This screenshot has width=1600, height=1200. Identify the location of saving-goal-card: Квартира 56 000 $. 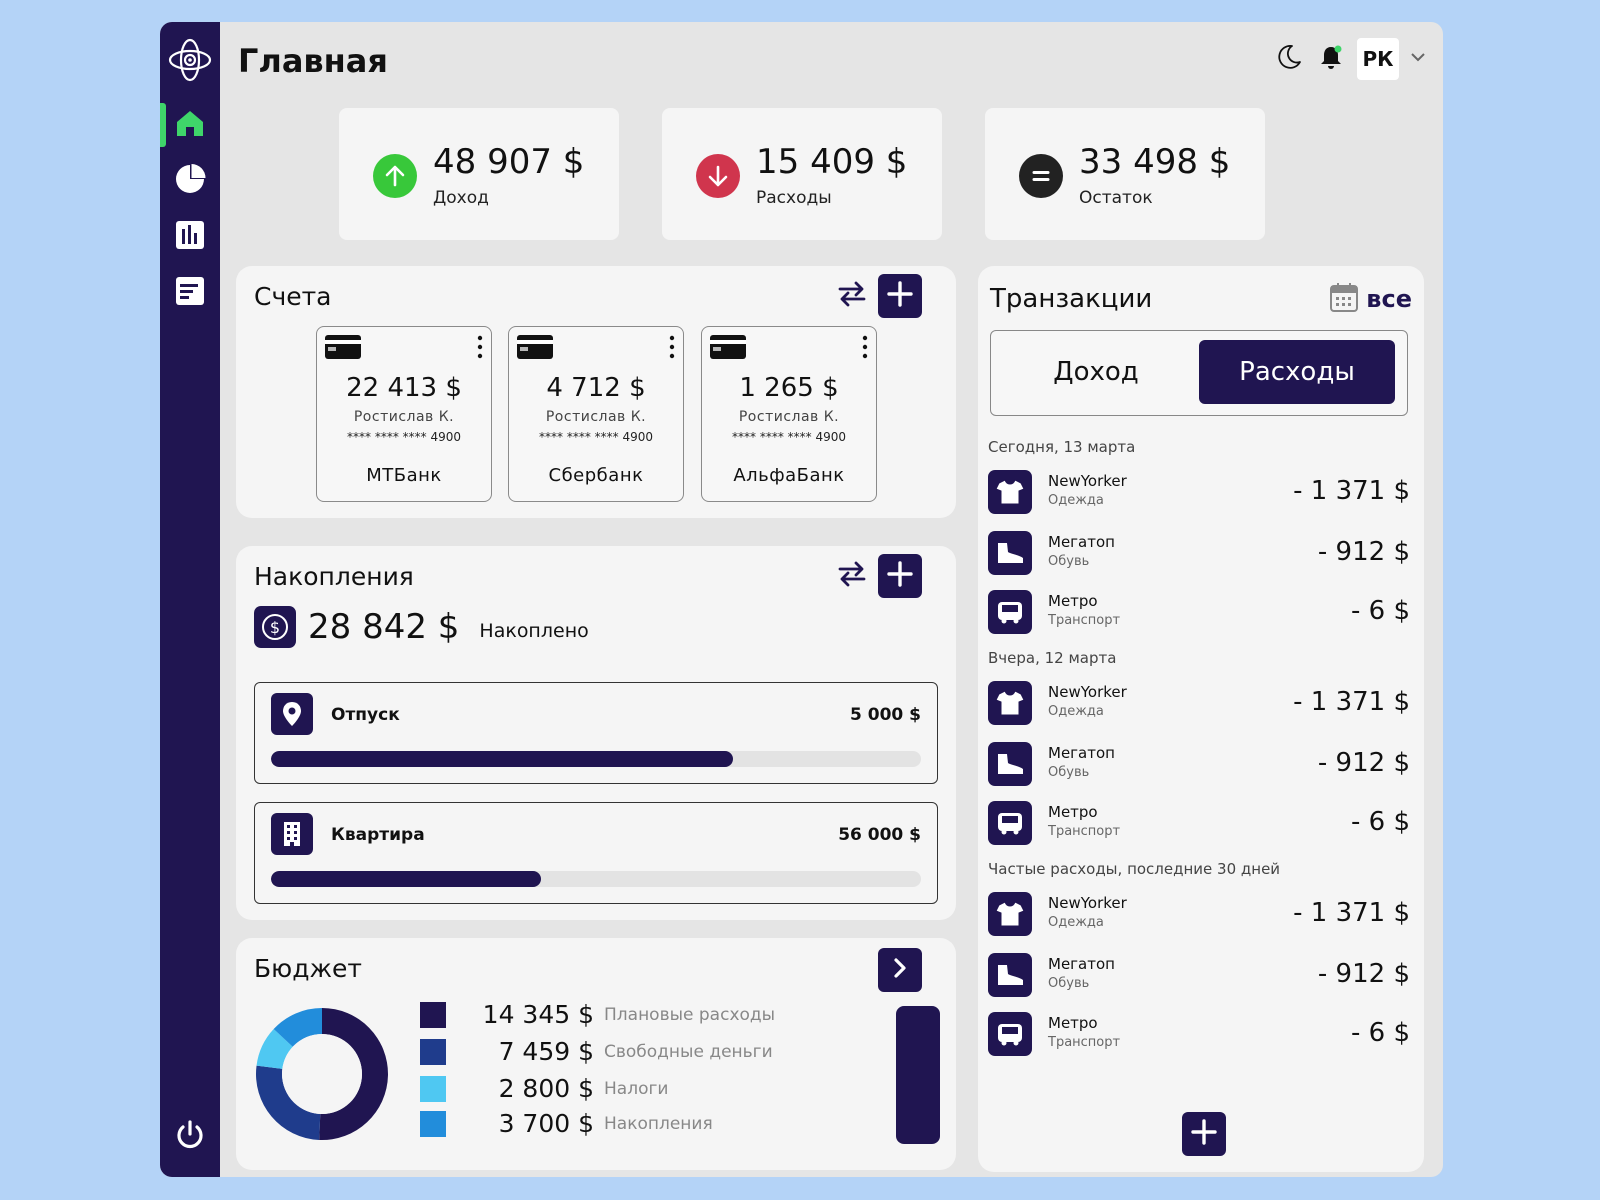
(596, 853).